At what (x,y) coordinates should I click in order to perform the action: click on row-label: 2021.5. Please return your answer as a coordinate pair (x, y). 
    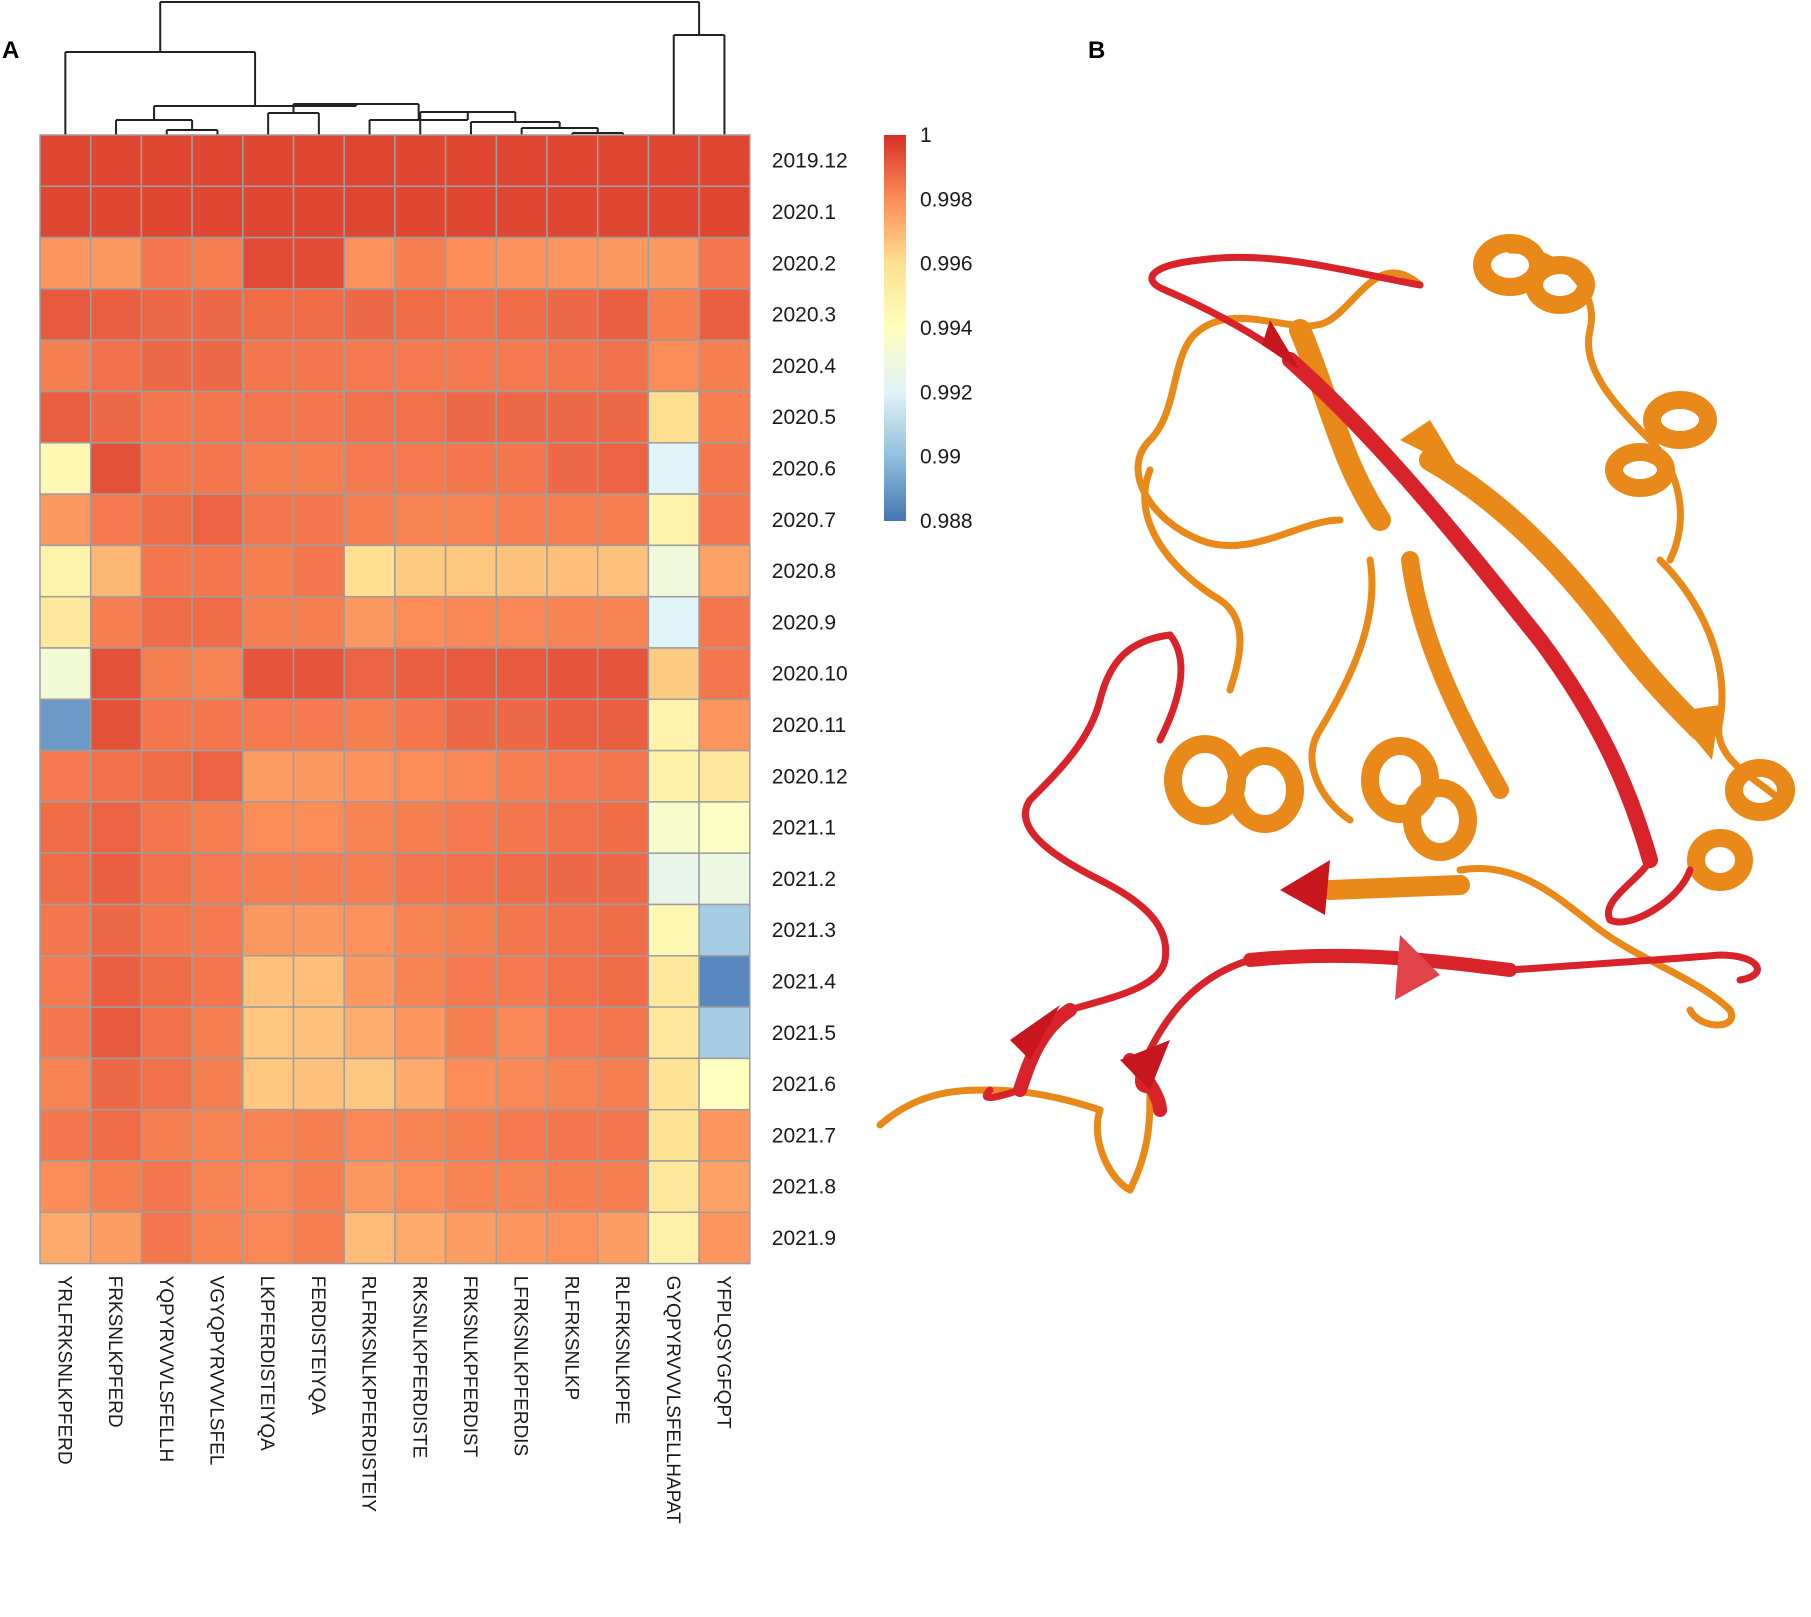
    Looking at the image, I should click on (804, 1033).